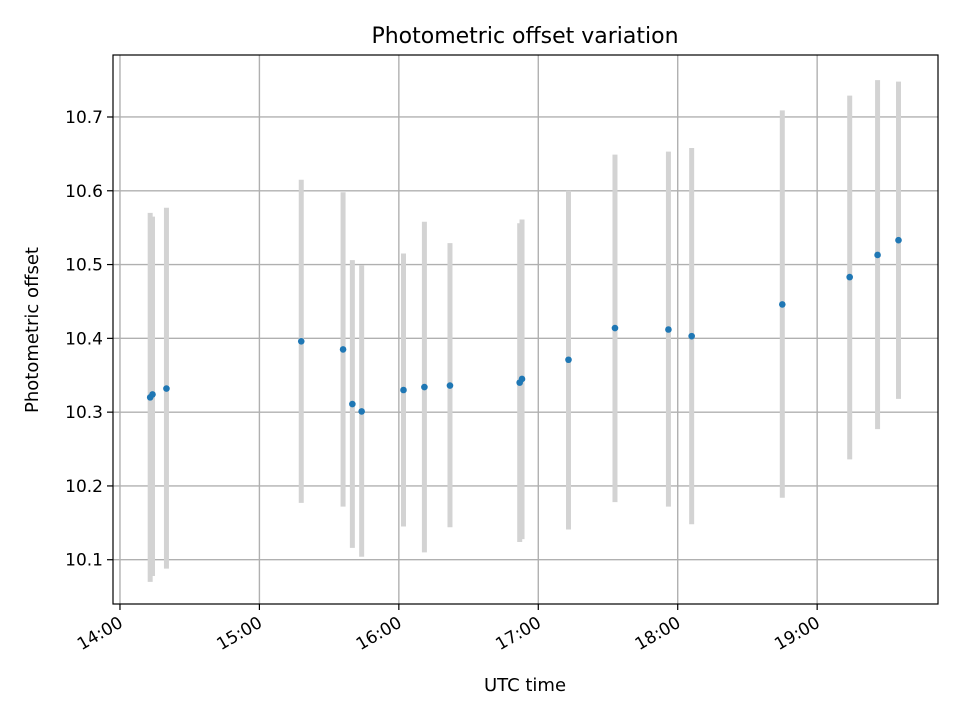  What do you see at coordinates (32, 330) in the screenshot?
I see `y-axis-label: Photometric offset` at bounding box center [32, 330].